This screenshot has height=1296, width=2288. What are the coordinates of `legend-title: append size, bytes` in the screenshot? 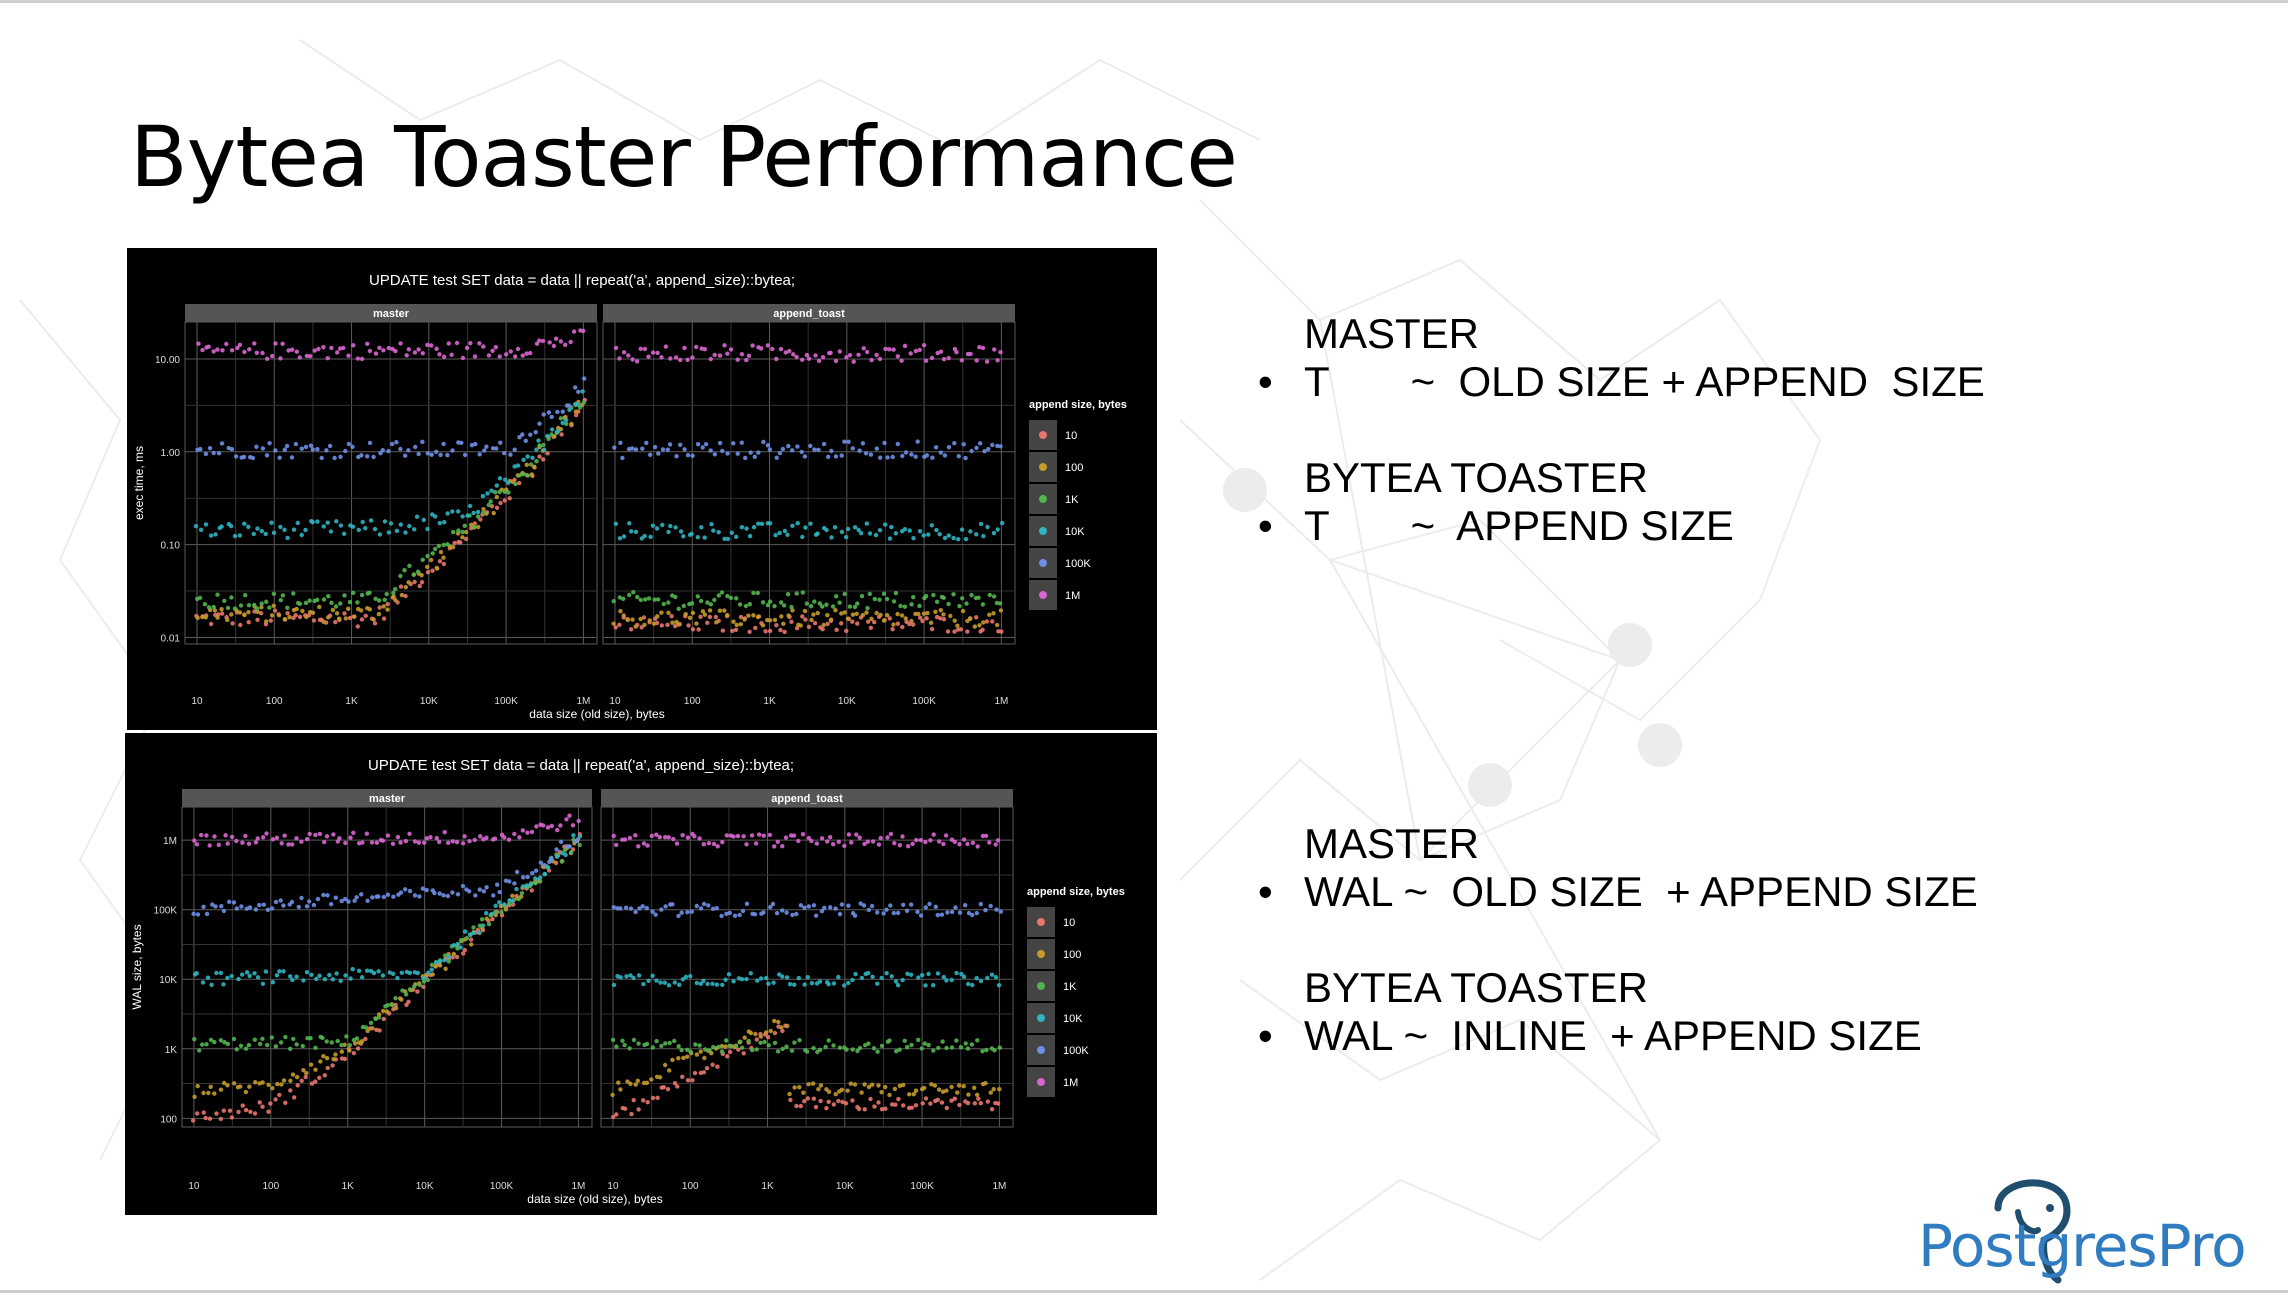 It's located at (1076, 892).